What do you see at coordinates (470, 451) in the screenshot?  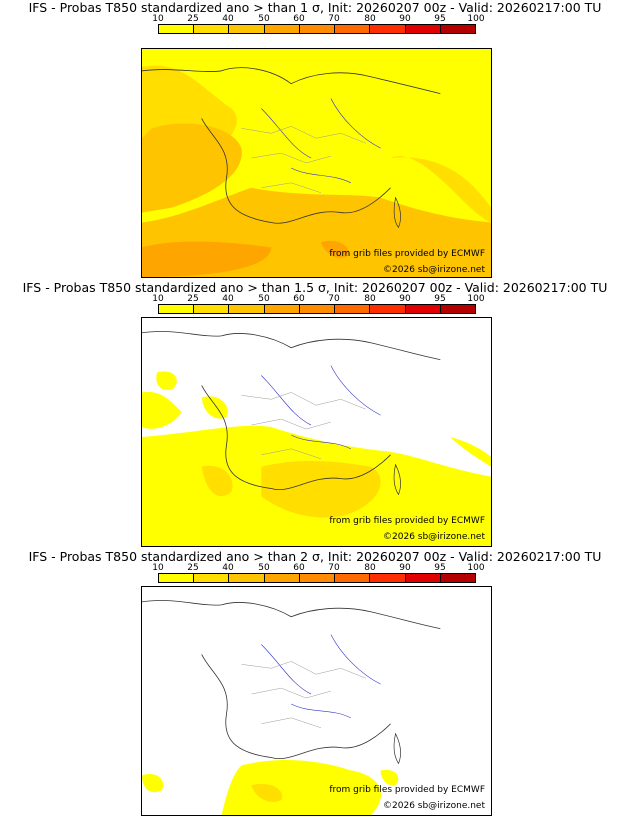 I see `probability-field-10-alps` at bounding box center [470, 451].